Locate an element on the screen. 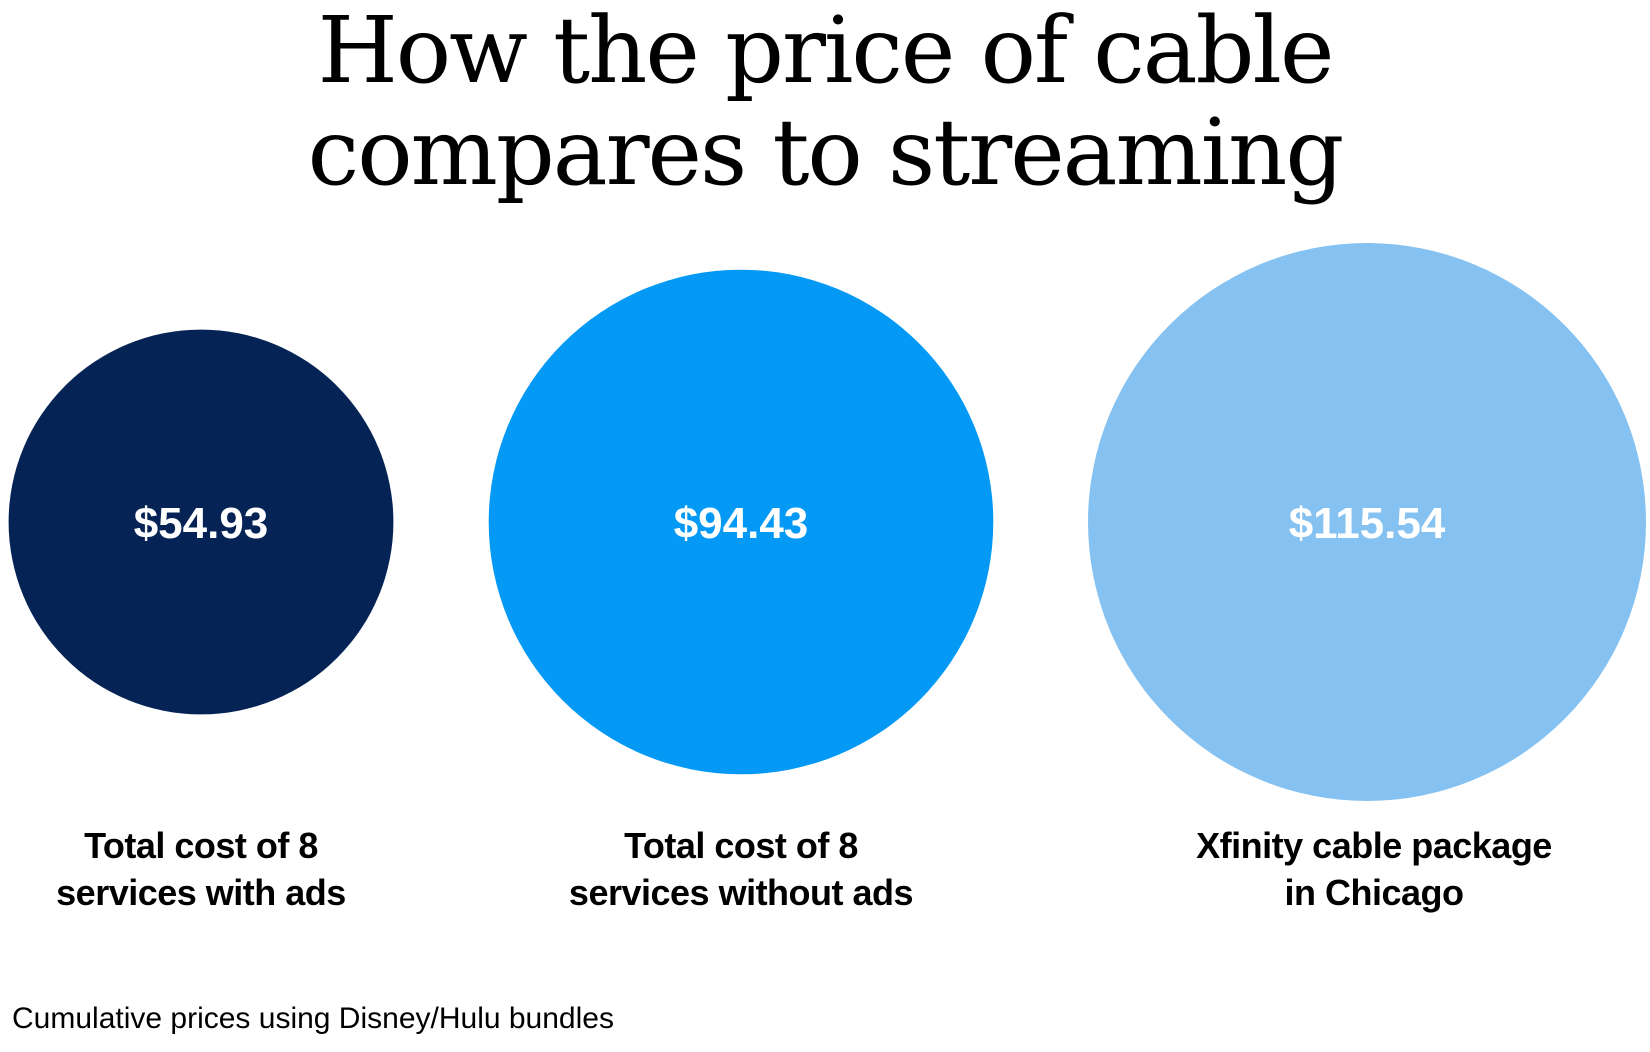 The width and height of the screenshot is (1650, 1052). label-line: Xfinity cable package is located at coordinates (1374, 845).